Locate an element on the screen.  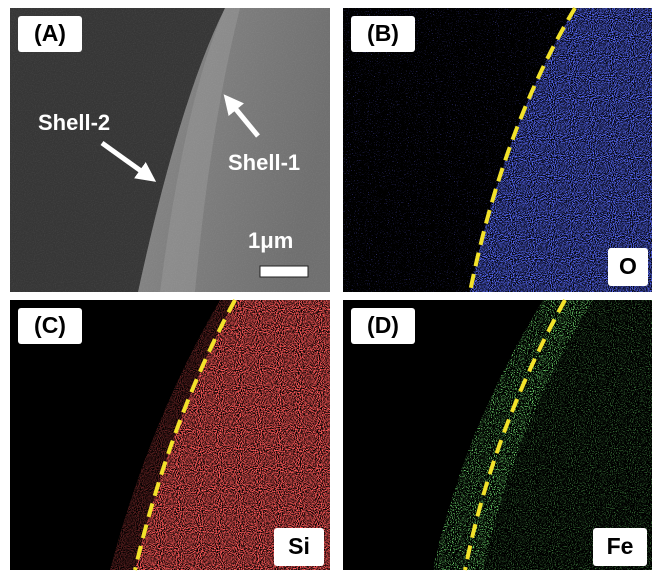
element-label: Fe is located at coordinates (620, 546).